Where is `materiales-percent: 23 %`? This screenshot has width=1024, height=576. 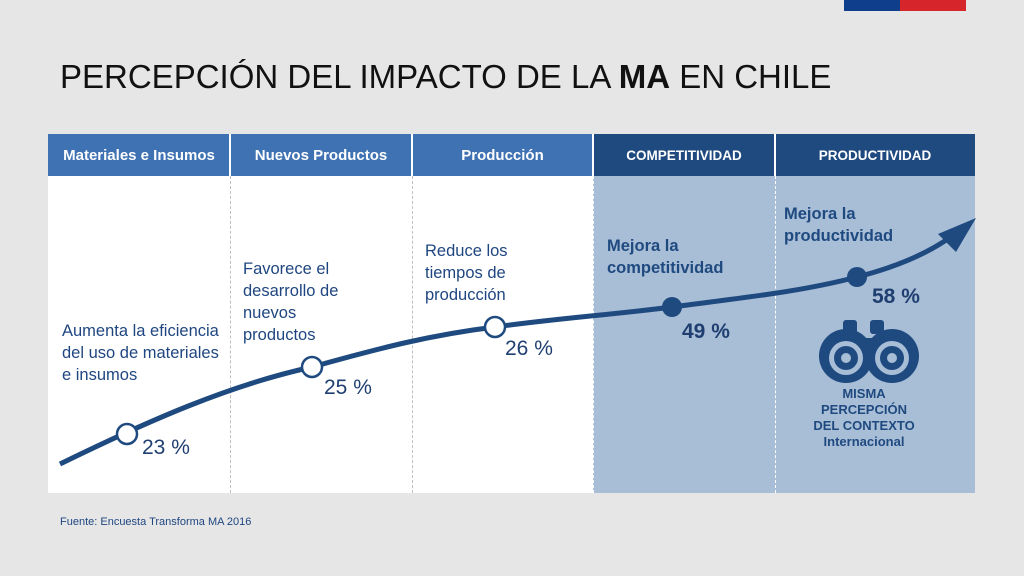 materiales-percent: 23 % is located at coordinates (166, 447).